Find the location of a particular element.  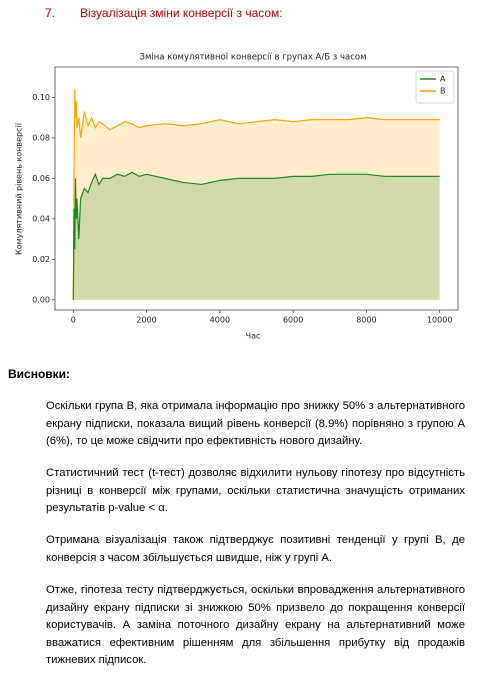

legend-box is located at coordinates (435, 87).